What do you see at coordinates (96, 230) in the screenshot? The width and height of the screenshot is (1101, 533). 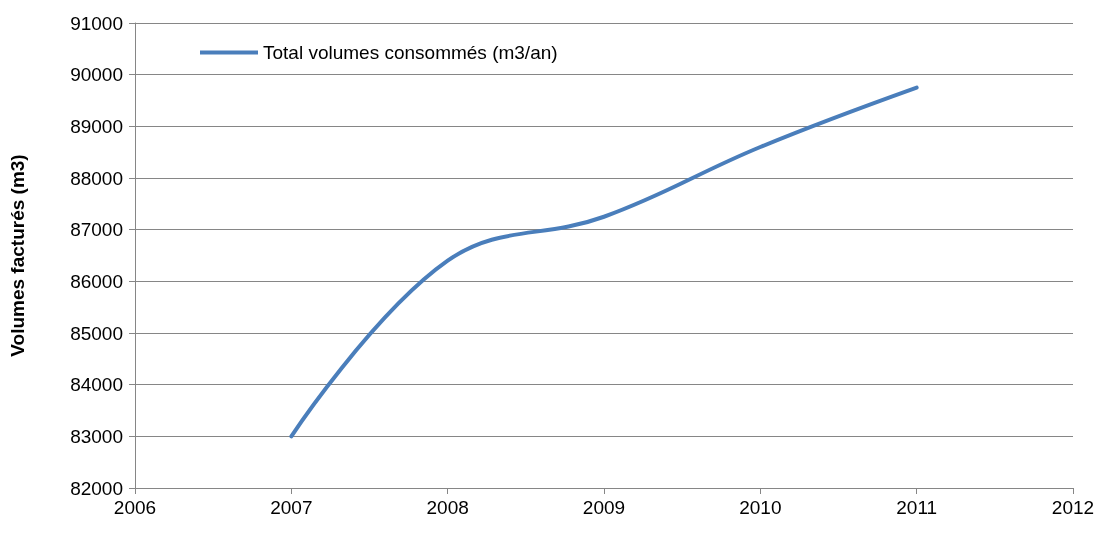 I see `y-tick-label: 87000` at bounding box center [96, 230].